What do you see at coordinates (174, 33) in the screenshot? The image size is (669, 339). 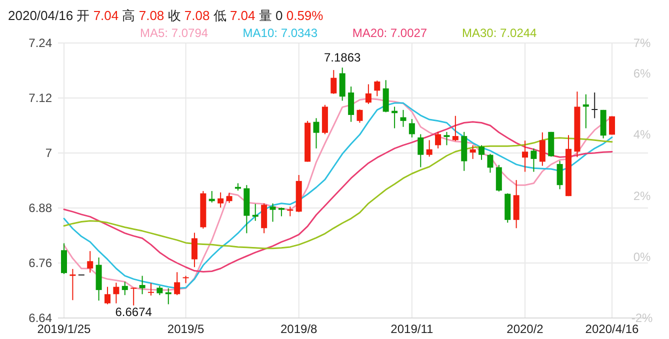 I see `text: MA5: 7.0794` at bounding box center [174, 33].